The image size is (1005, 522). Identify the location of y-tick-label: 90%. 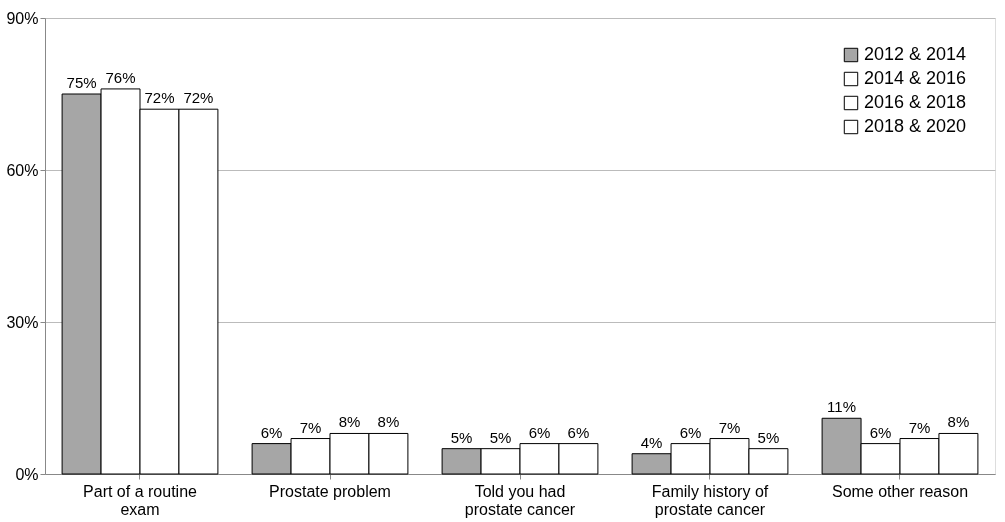
(22, 18).